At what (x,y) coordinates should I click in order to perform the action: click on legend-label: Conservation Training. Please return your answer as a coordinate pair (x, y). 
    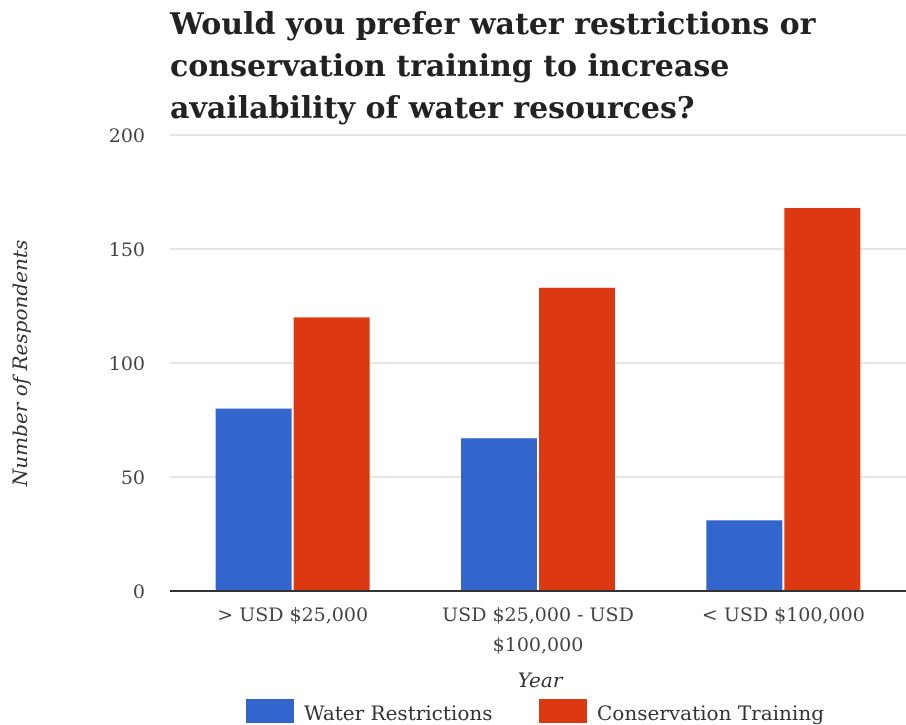
    Looking at the image, I should click on (710, 713).